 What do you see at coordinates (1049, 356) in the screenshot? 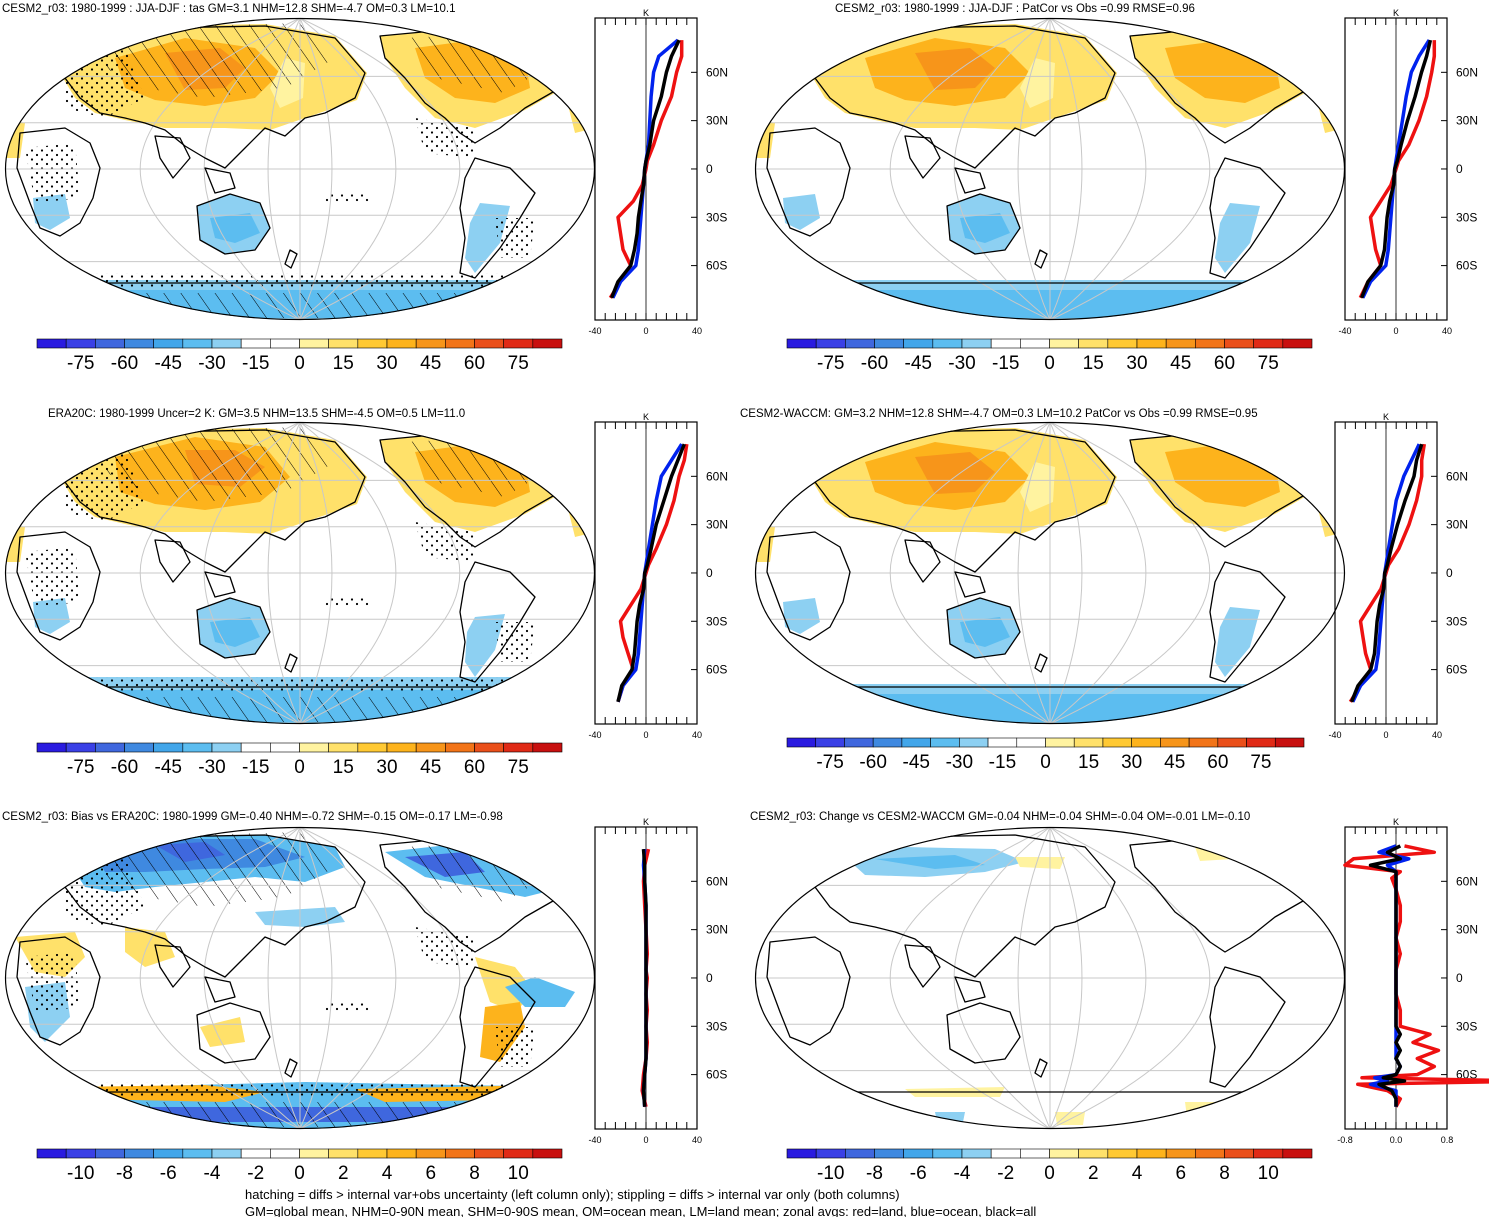
I see `colorbar: -75 -60 -45 -30 -15 0 15 30 45 60 75` at bounding box center [1049, 356].